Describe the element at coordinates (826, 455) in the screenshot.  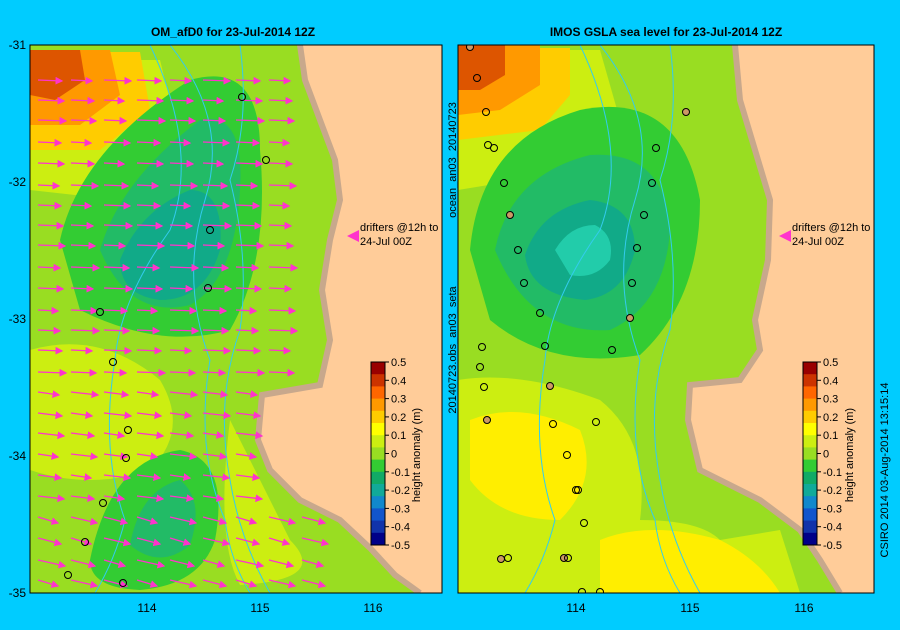
I see `colorbar-tick-label: 0` at that location.